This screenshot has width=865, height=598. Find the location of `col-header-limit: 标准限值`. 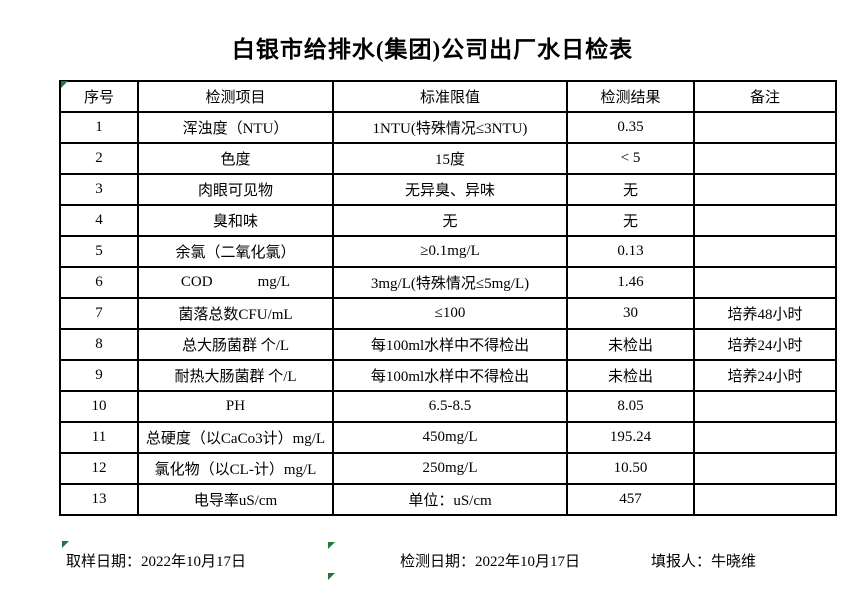

col-header-limit: 标准限值 is located at coordinates (450, 96).